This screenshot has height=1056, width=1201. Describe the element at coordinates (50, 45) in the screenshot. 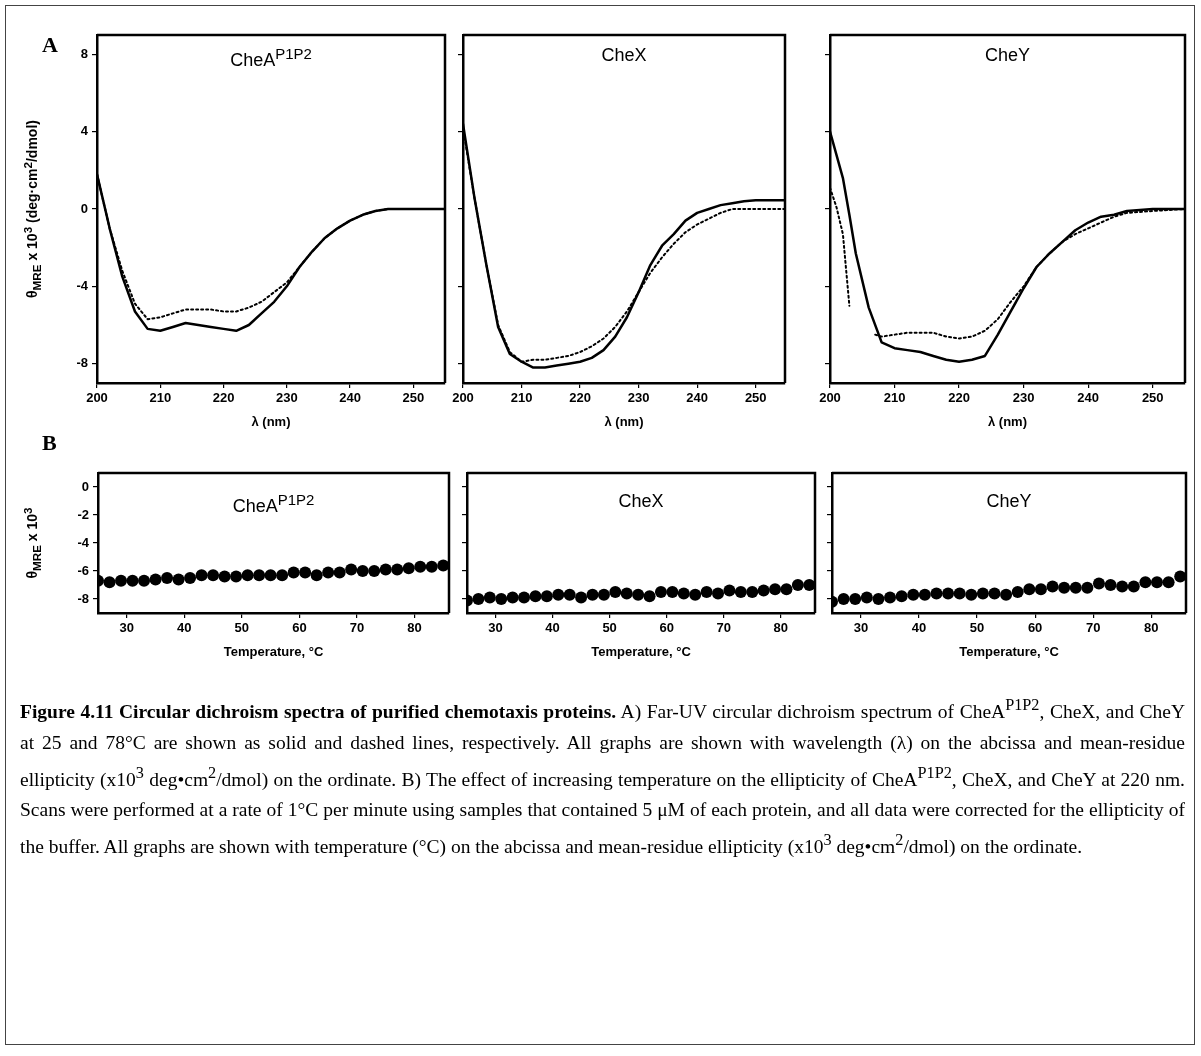

I see `text: A` at that location.